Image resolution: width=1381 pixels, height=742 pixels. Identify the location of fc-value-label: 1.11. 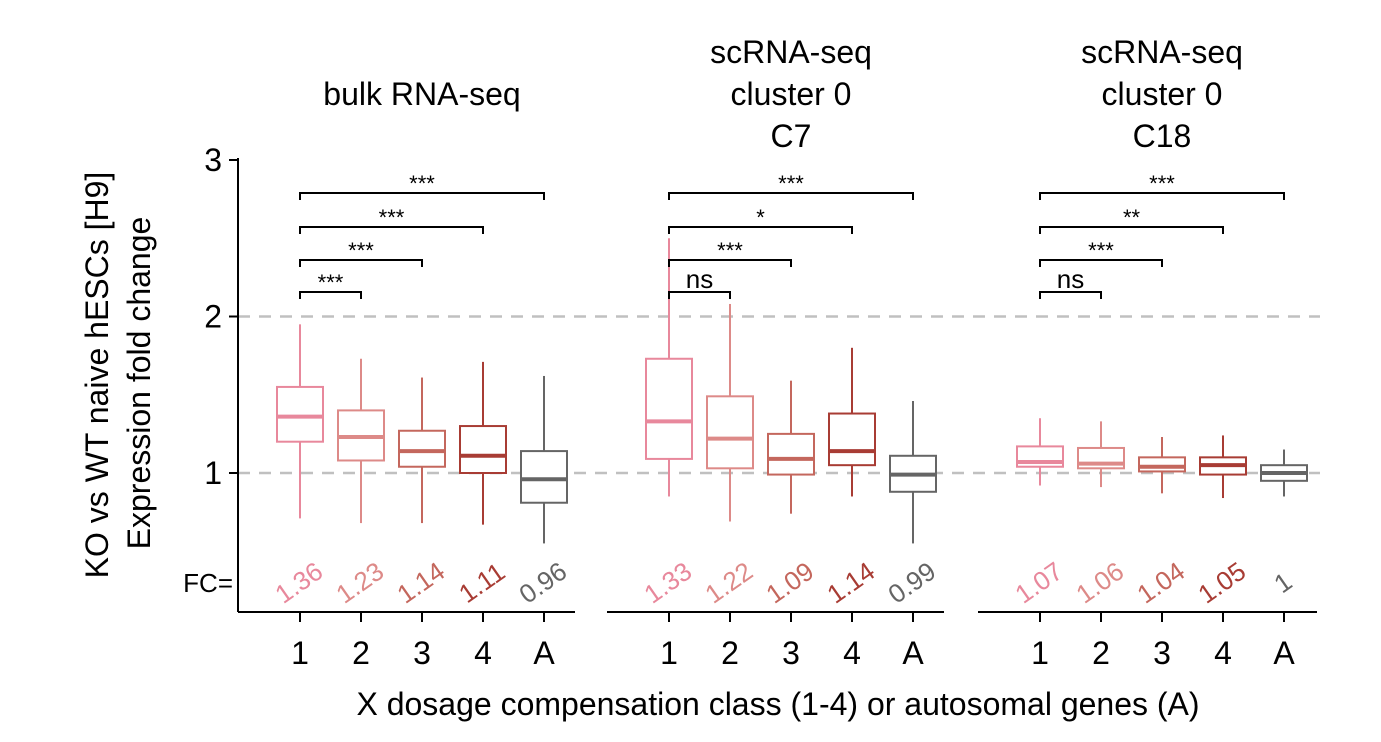
(481, 582).